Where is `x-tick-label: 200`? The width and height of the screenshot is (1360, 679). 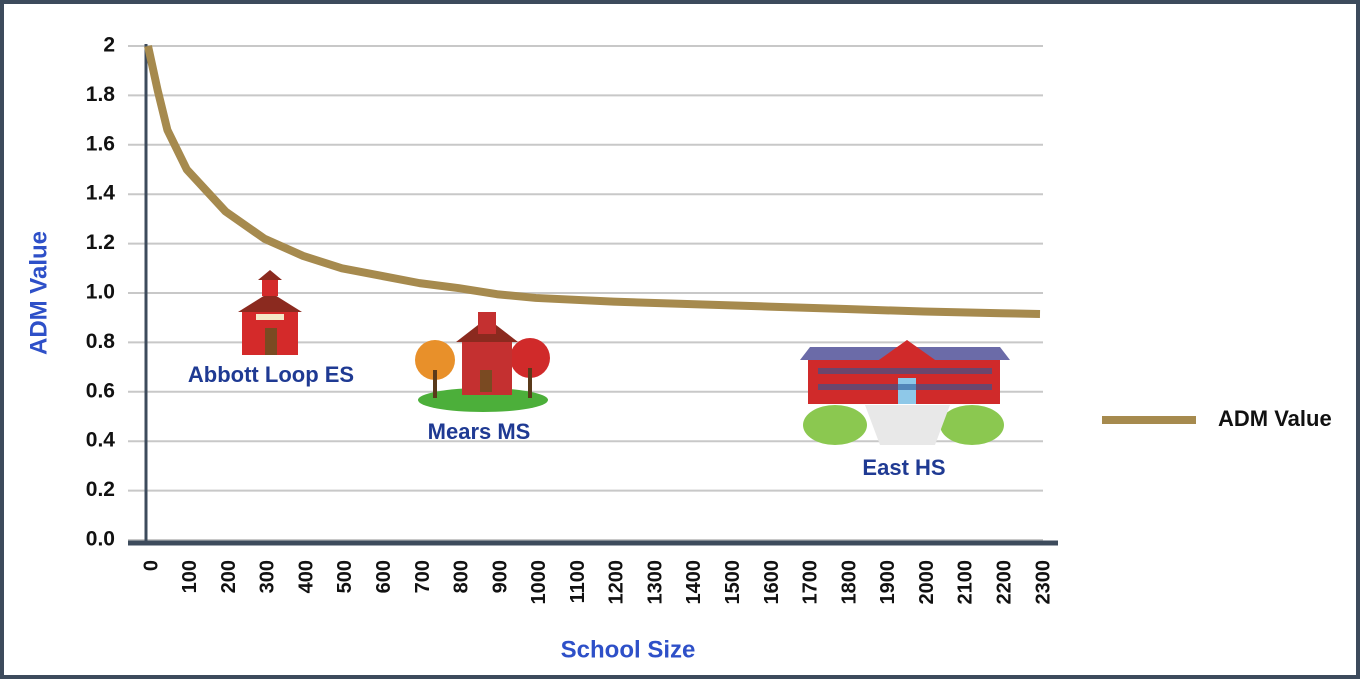
x-tick-label: 200 is located at coordinates (229, 576).